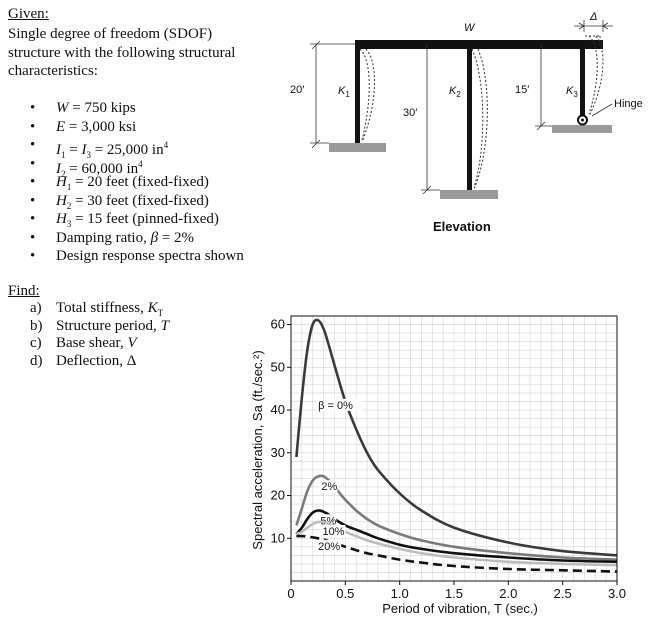  What do you see at coordinates (400, 593) in the screenshot?
I see `x-tick-label: 1.0` at bounding box center [400, 593].